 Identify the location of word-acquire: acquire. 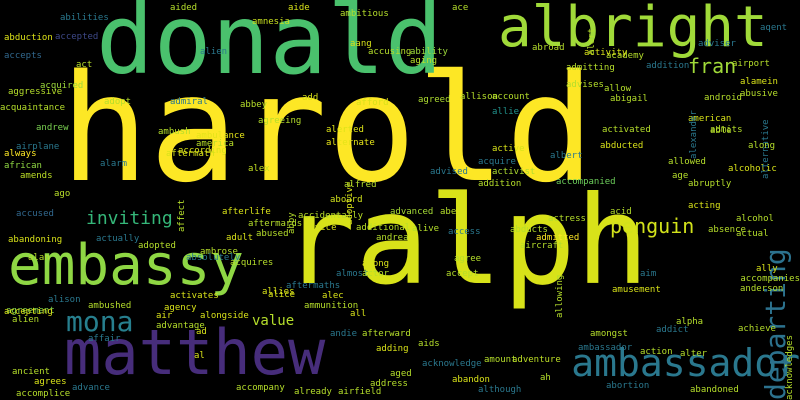
(497, 162).